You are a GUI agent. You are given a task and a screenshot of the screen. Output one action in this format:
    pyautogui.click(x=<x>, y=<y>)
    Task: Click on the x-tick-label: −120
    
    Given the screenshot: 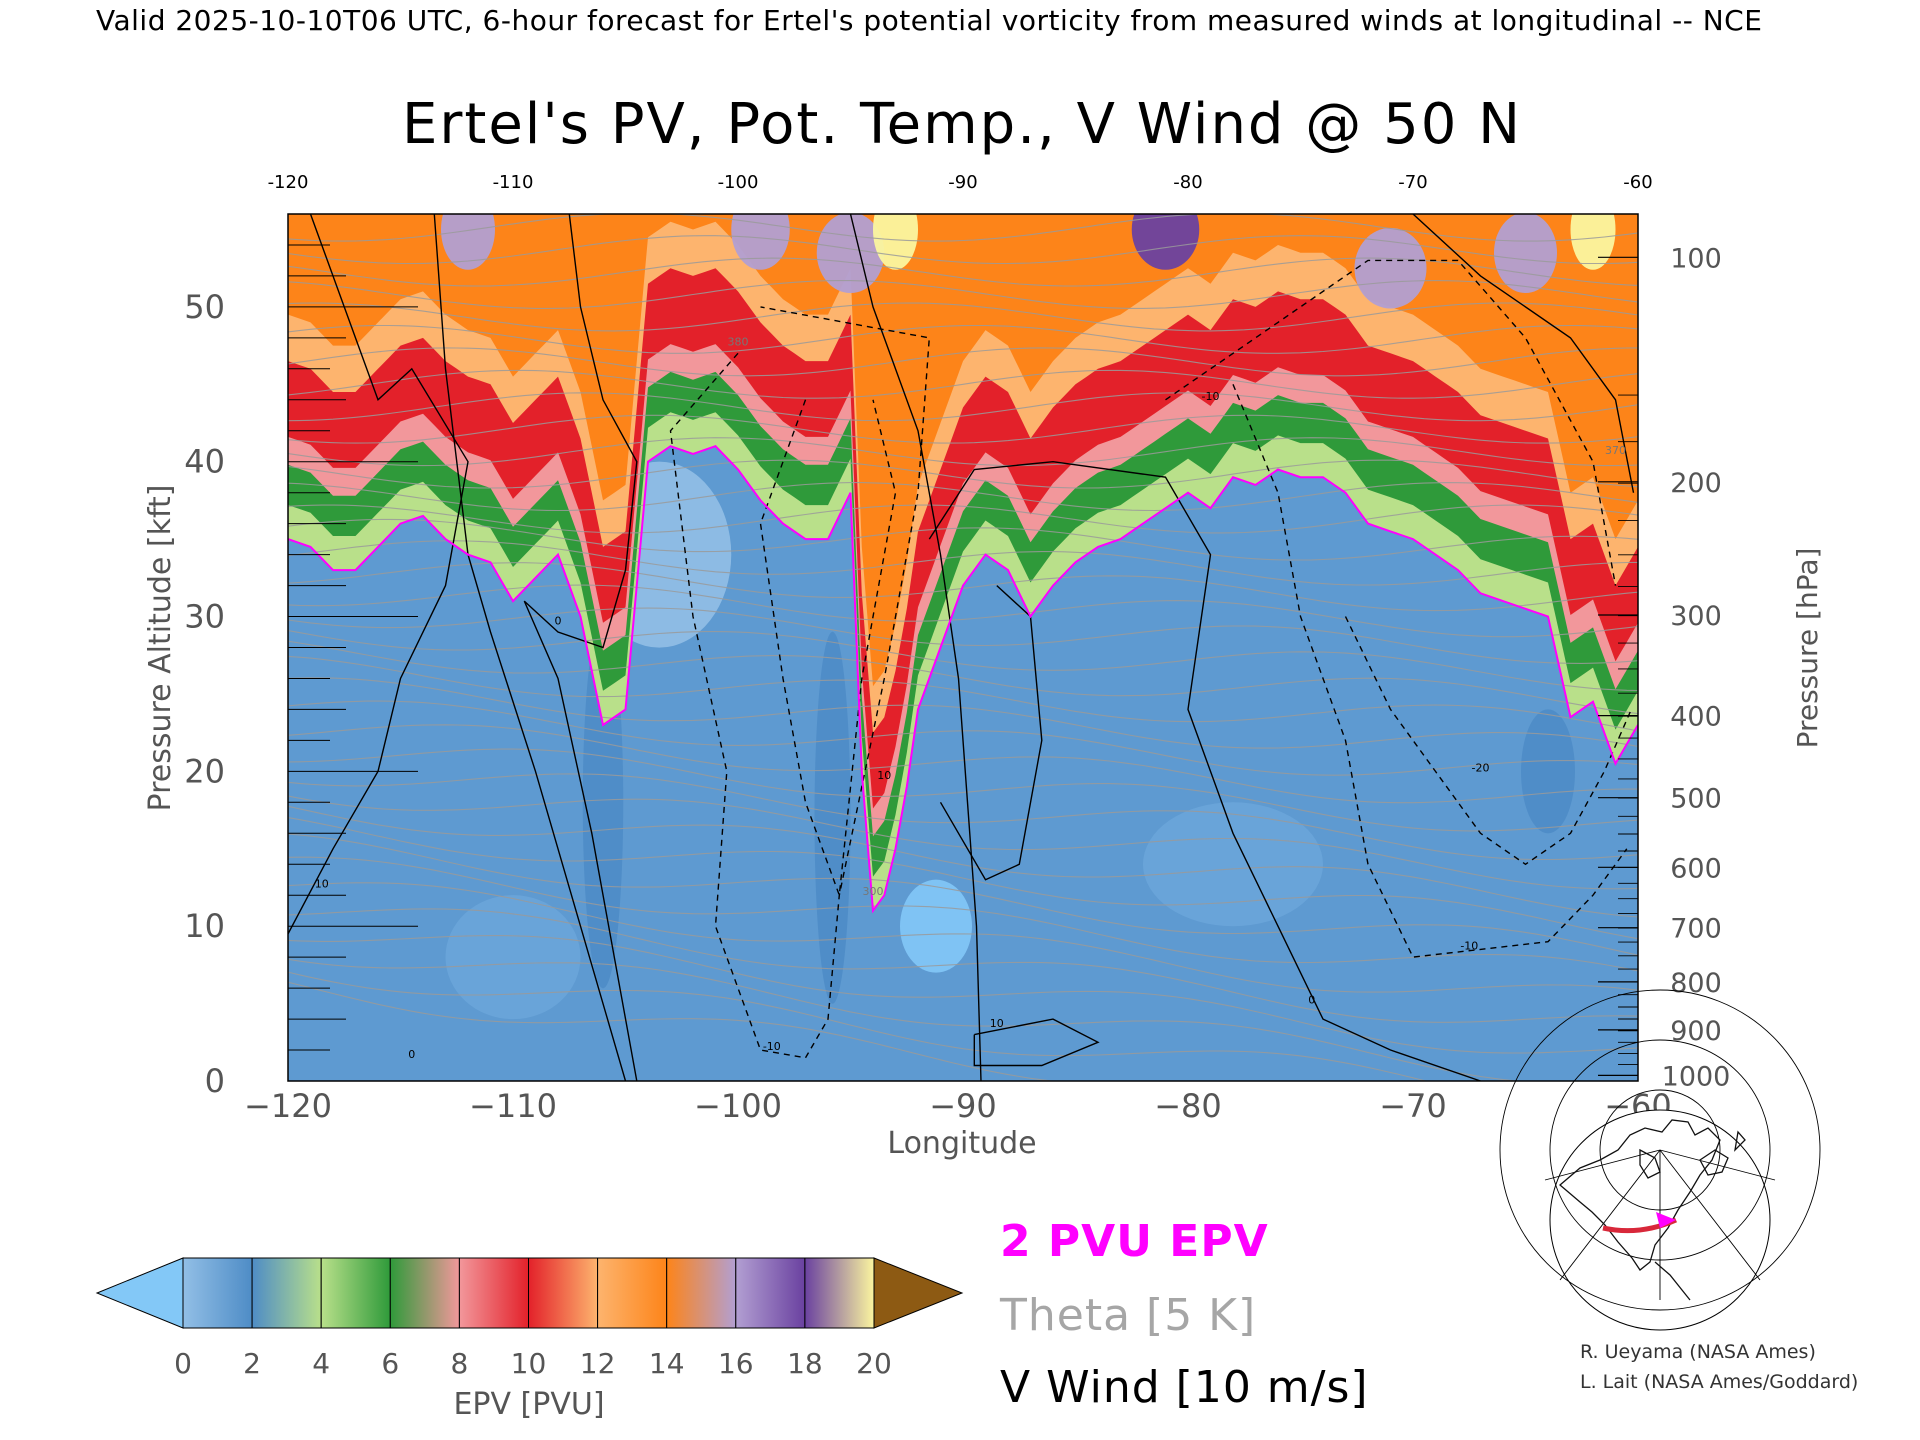 What is the action you would take?
    pyautogui.click(x=288, y=1106)
    